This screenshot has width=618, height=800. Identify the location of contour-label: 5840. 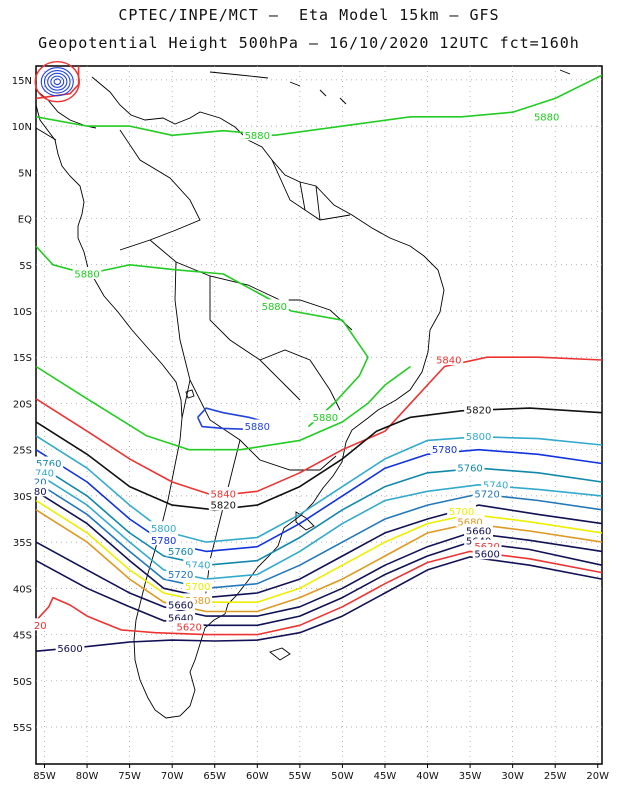
(223, 495).